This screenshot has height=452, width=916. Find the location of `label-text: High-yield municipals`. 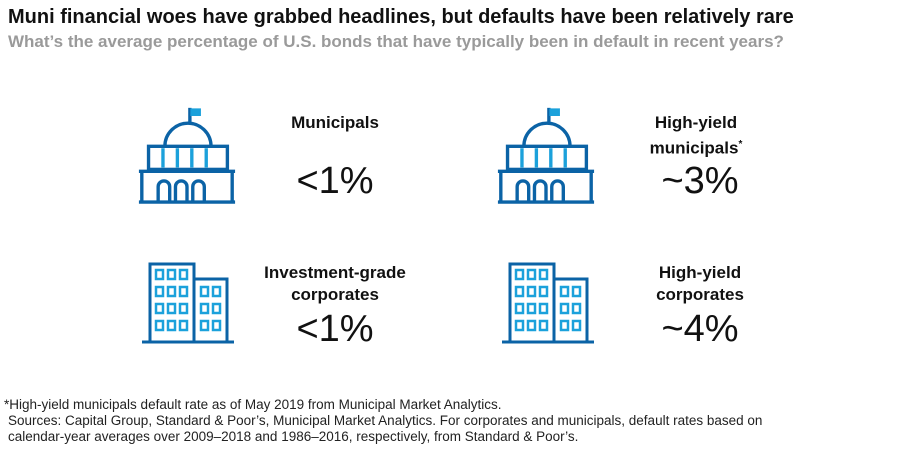

label-text: High-yield municipals is located at coordinates (694, 135).